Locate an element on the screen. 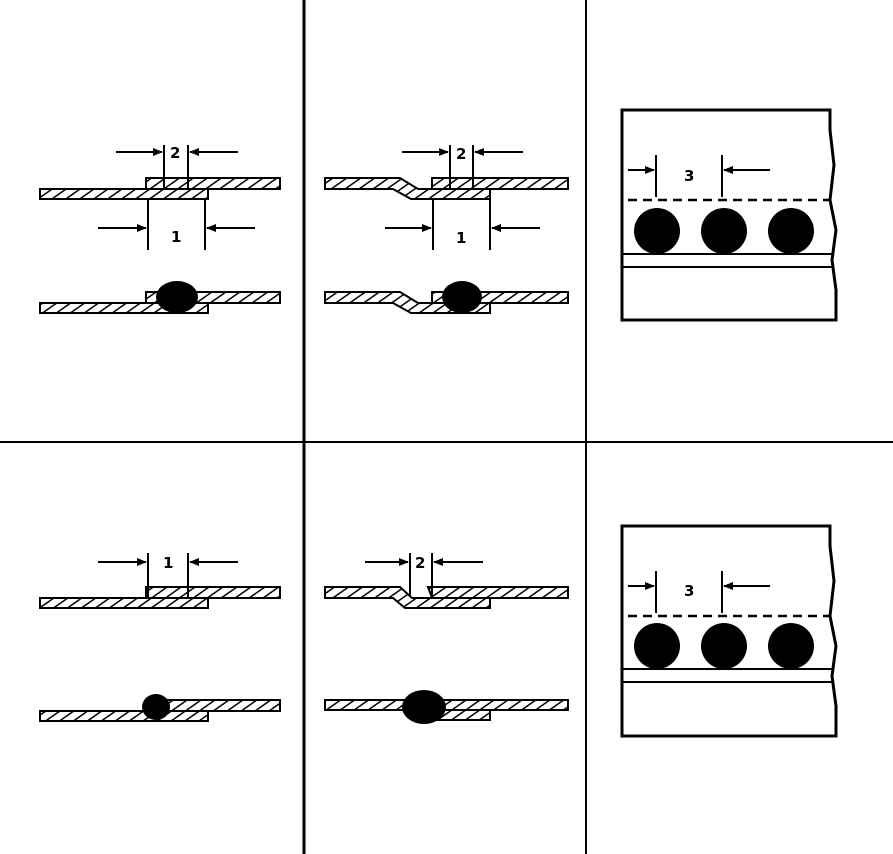 The image size is (893, 854). overlap-joint-before-weld: 2 1 is located at coordinates (160, 197).